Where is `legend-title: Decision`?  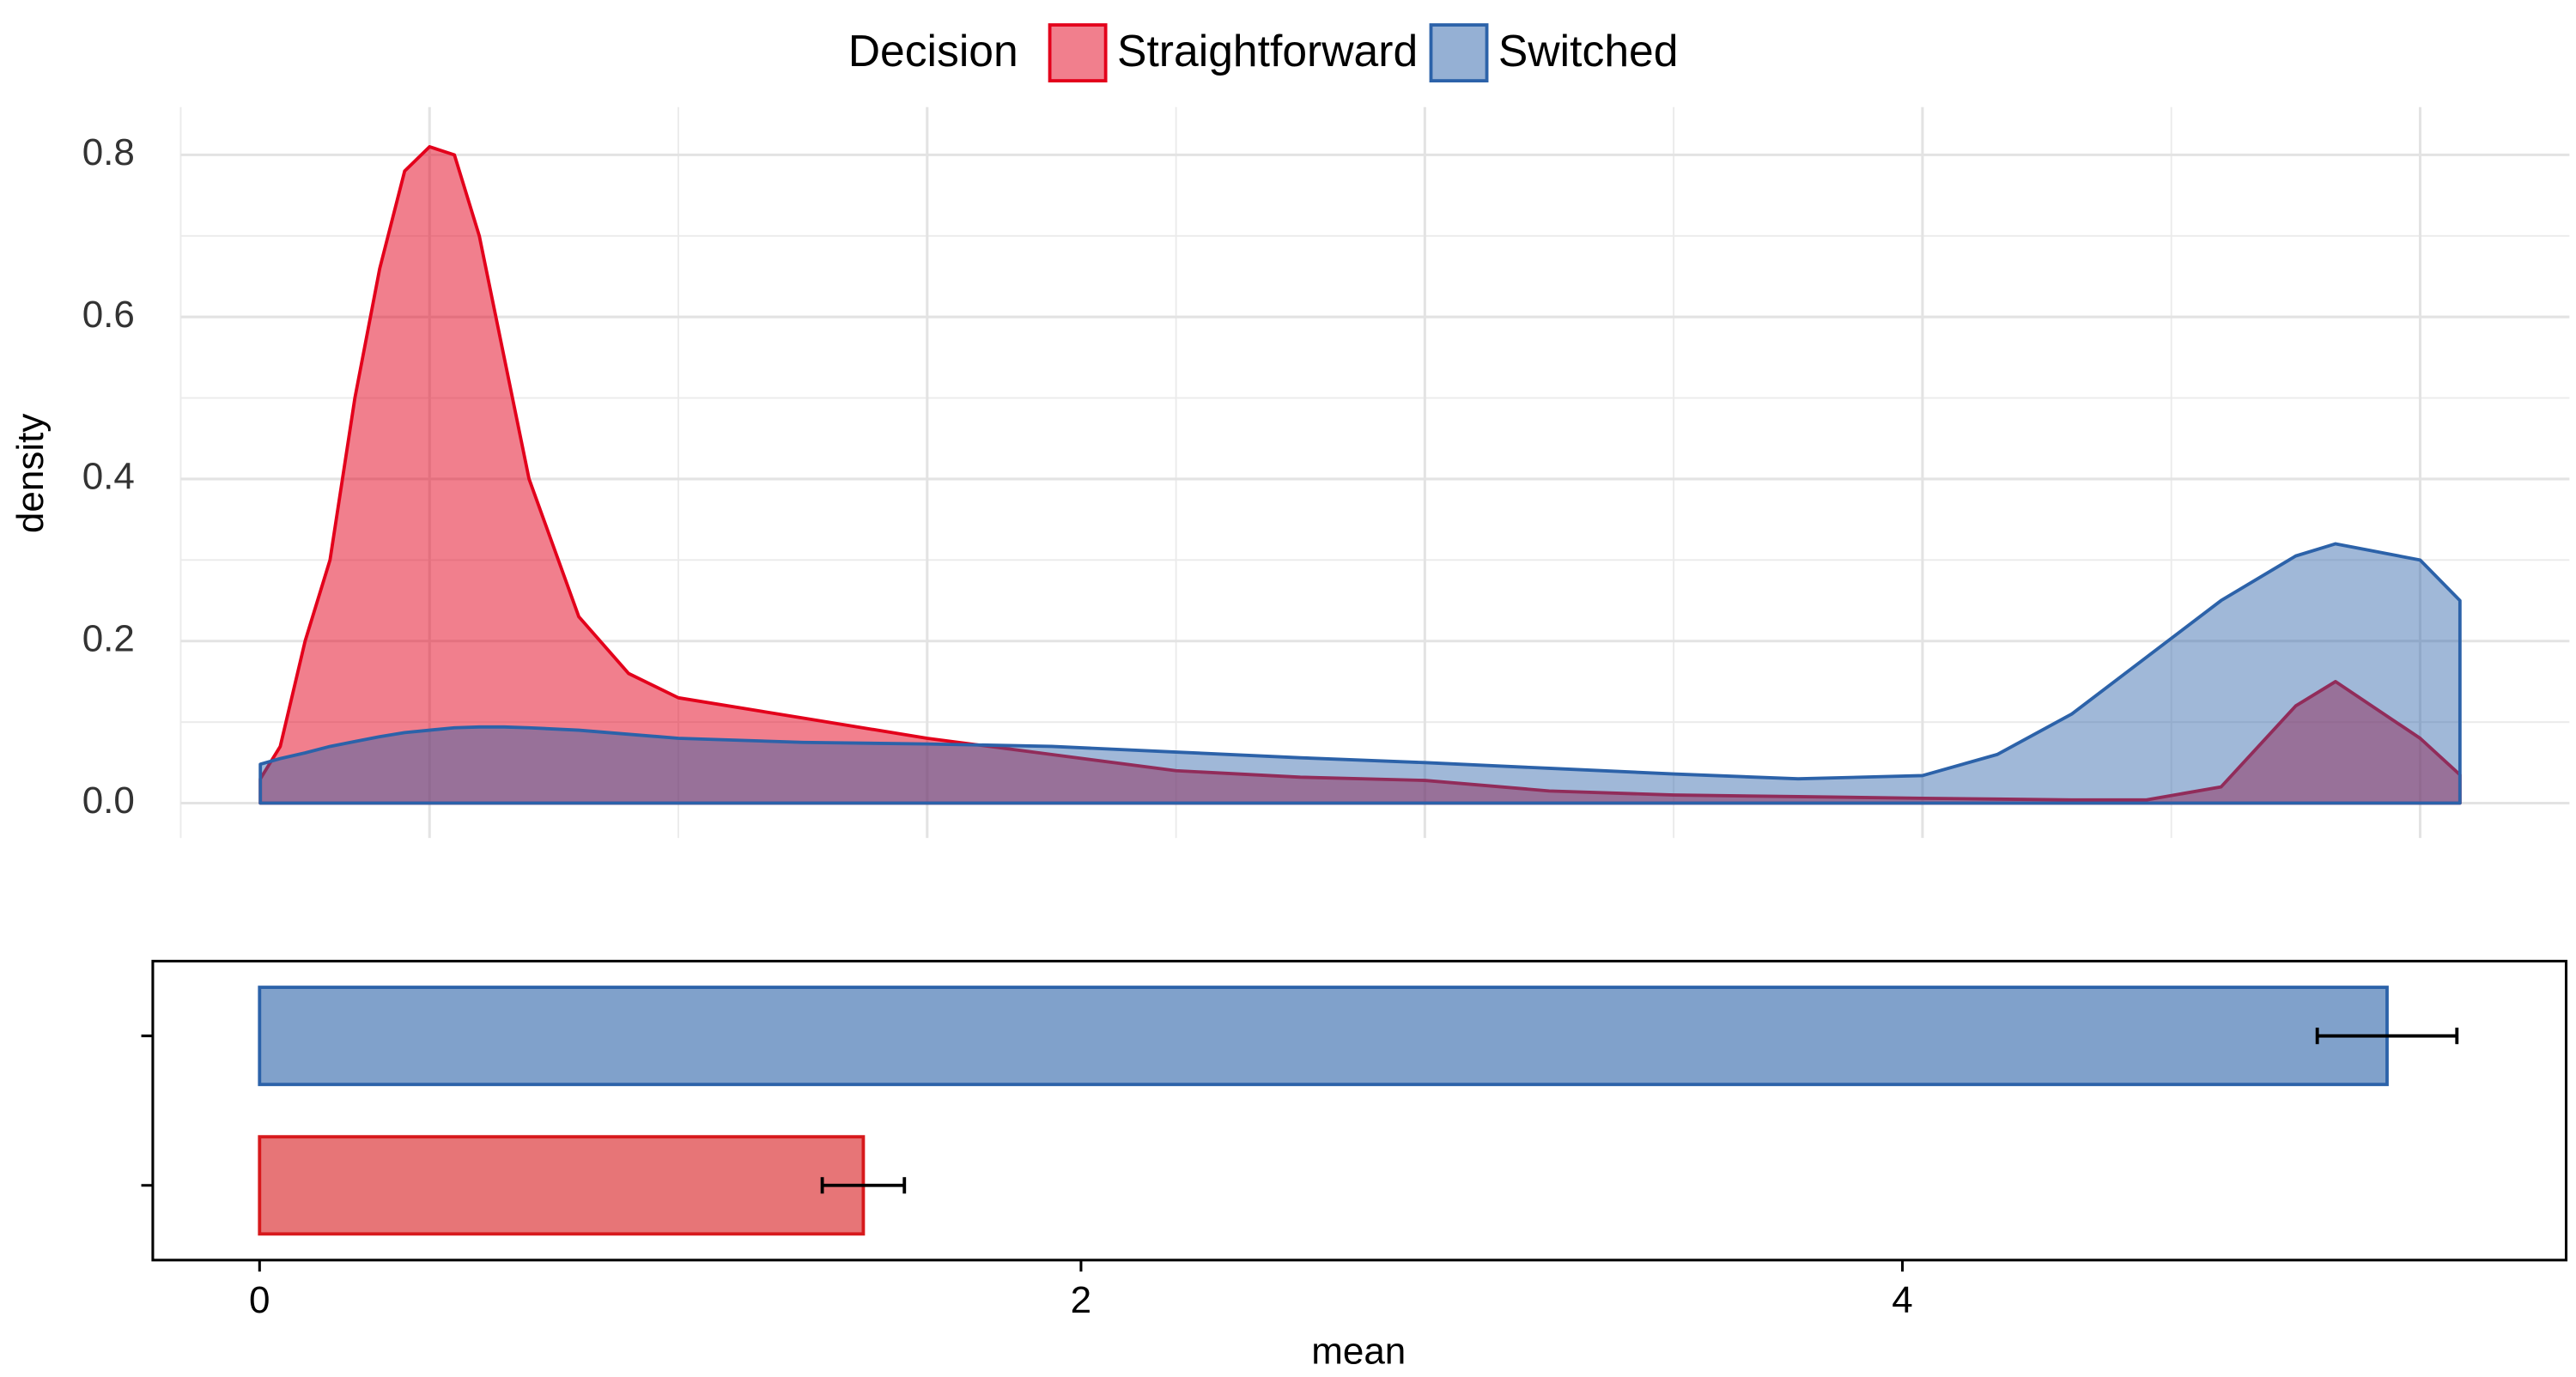 legend-title: Decision is located at coordinates (933, 51).